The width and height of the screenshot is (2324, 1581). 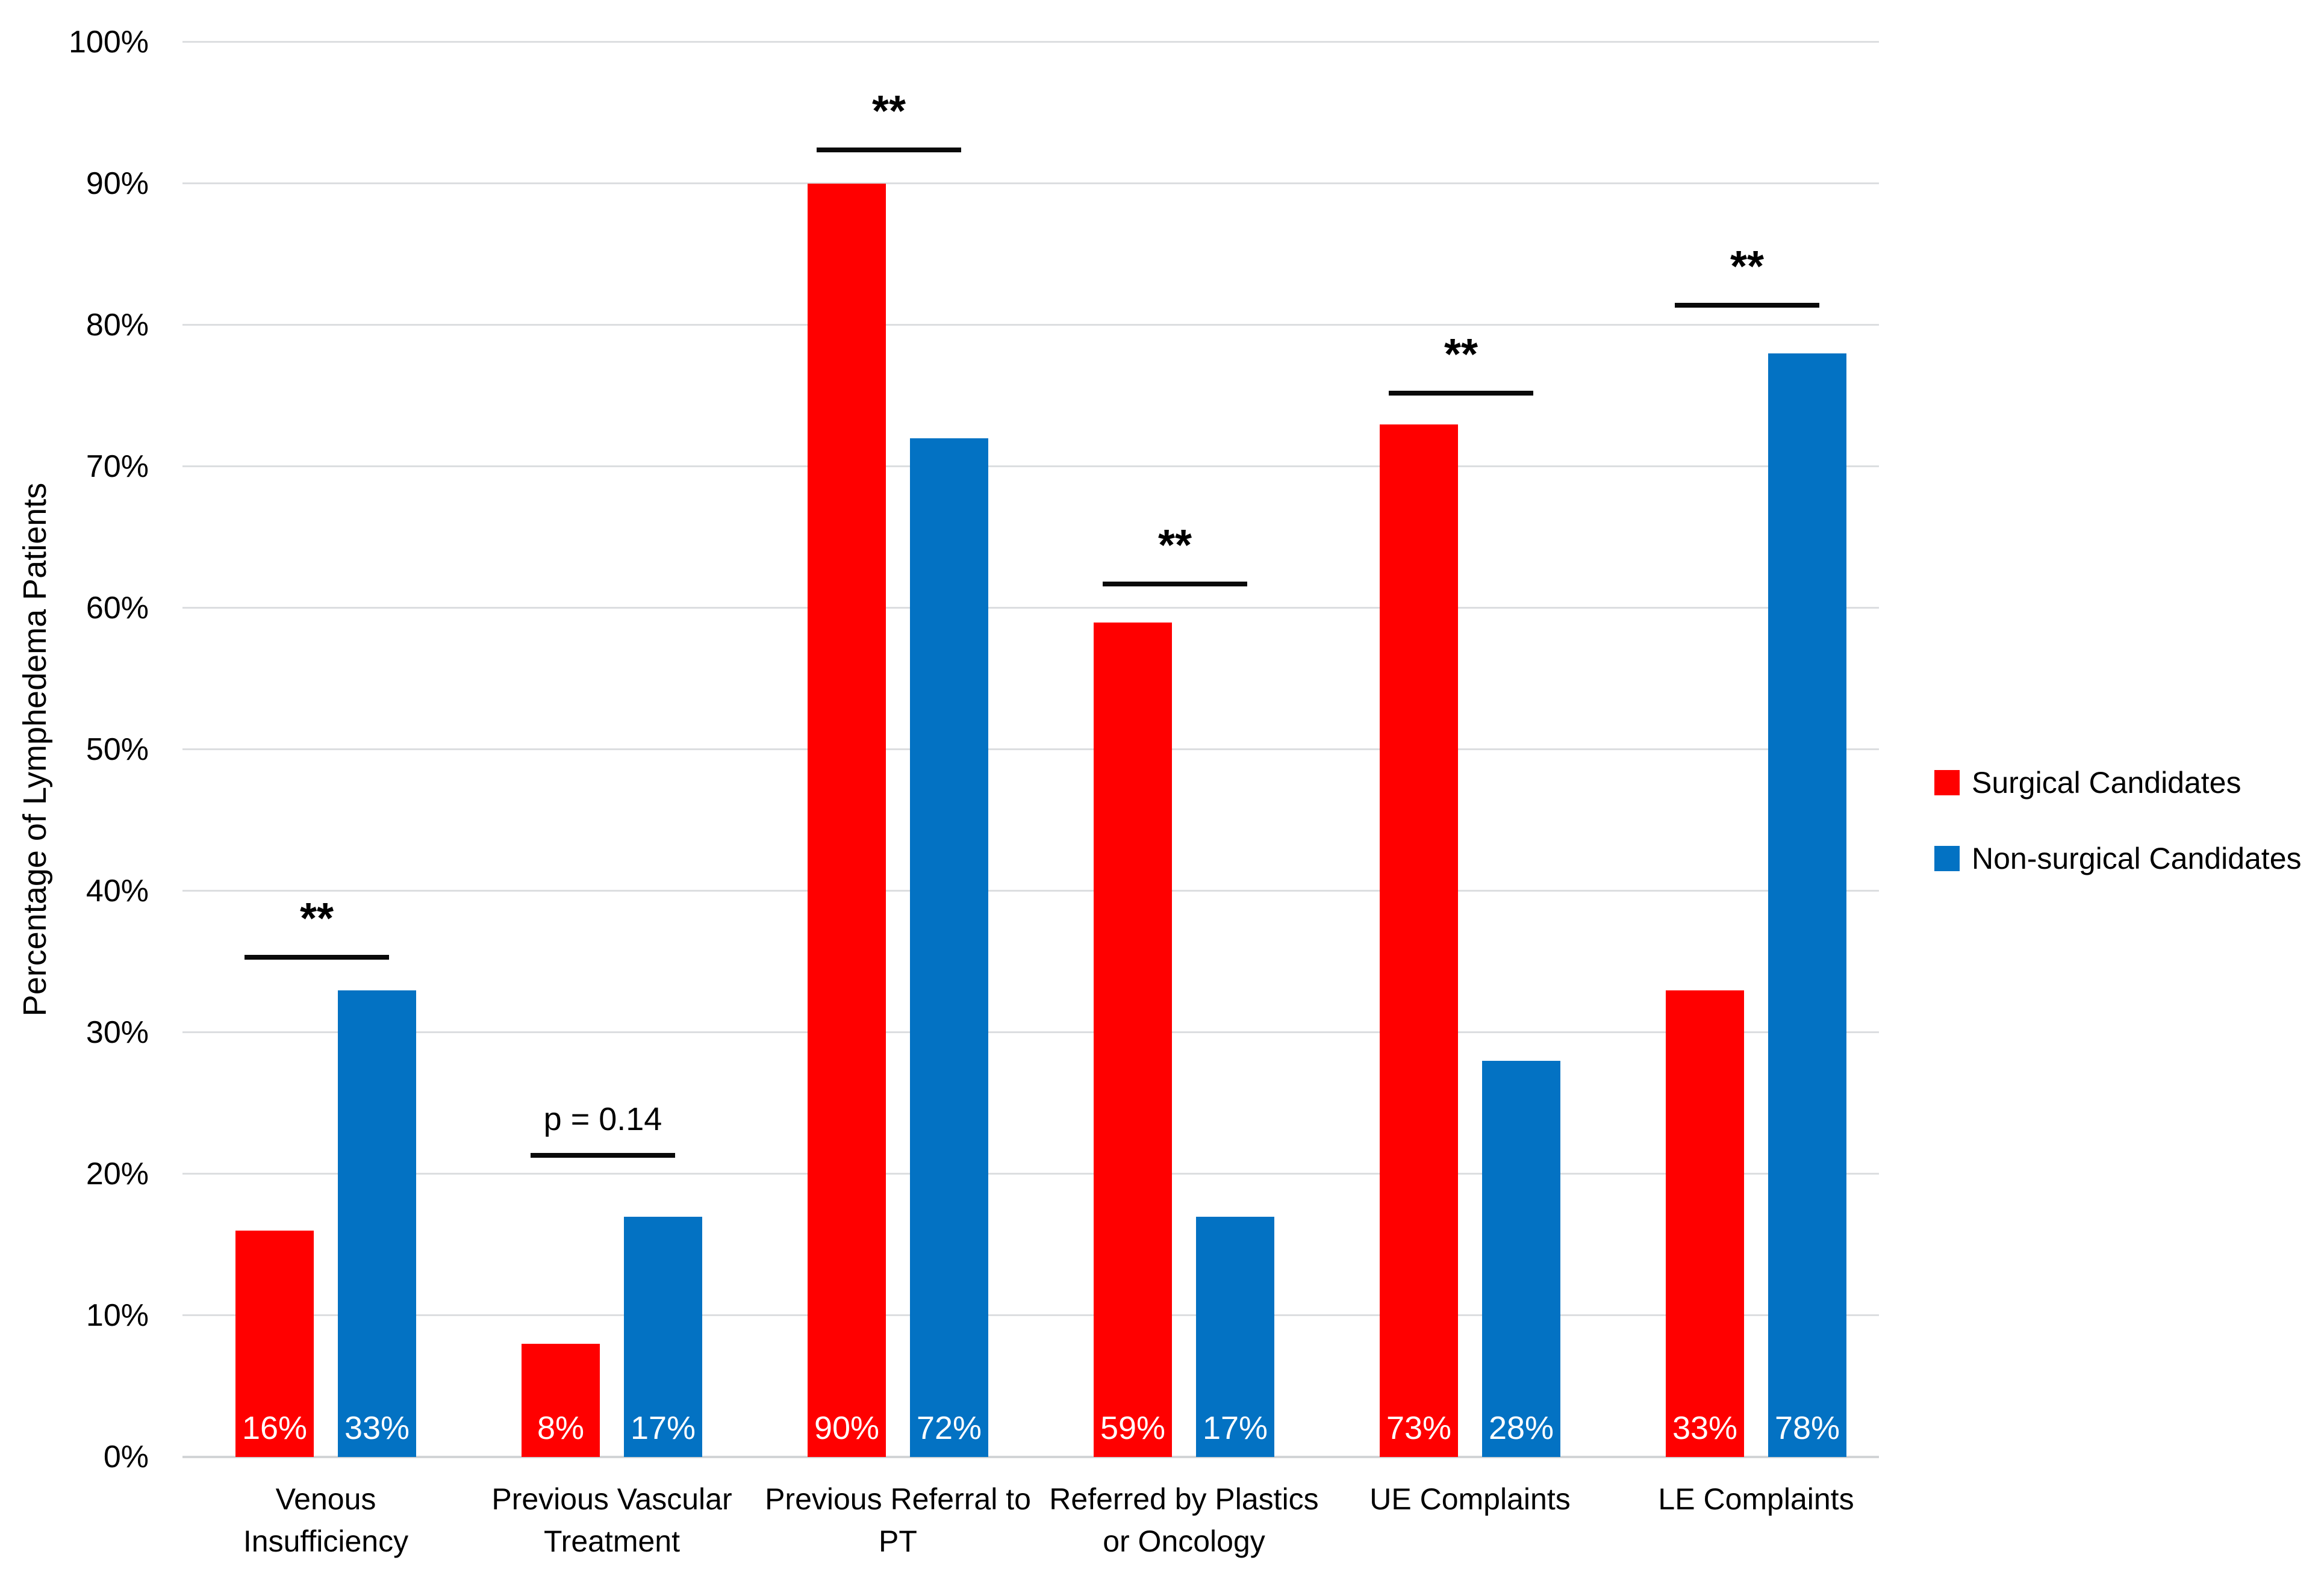 What do you see at coordinates (117, 1032) in the screenshot?
I see `y-tick-label: 30%` at bounding box center [117, 1032].